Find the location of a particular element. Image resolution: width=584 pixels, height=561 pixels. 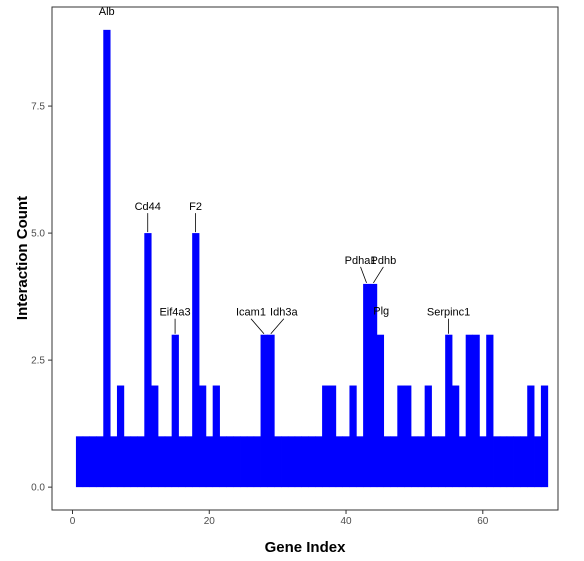

annotation-label: Pdhb is located at coordinates (384, 261).